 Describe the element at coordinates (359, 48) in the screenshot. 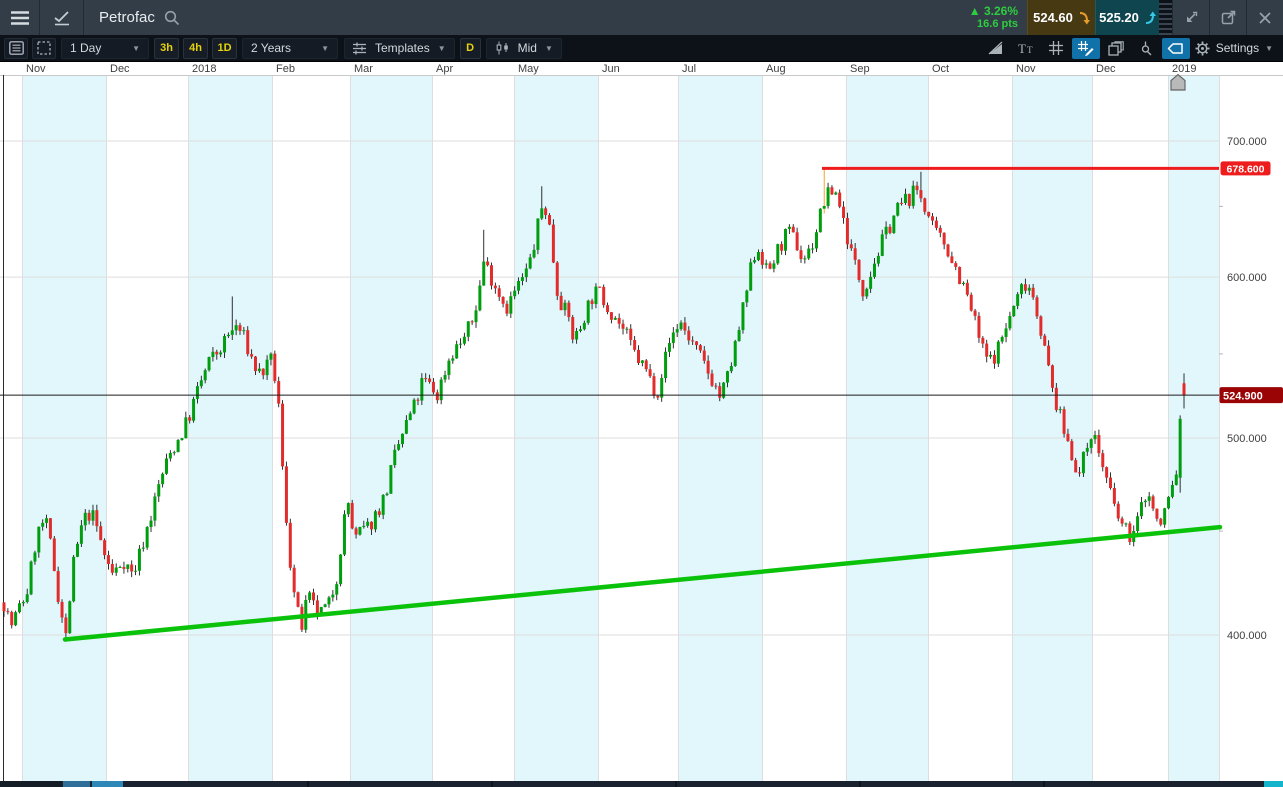

I see `sliders-icon` at that location.